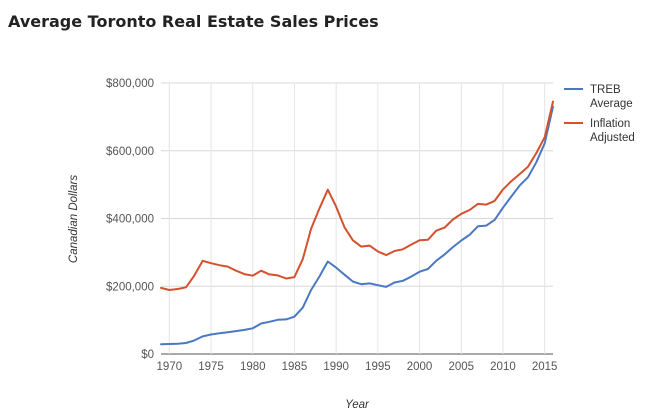 Image resolution: width=650 pixels, height=416 pixels. What do you see at coordinates (357, 405) in the screenshot?
I see `x-axis-title: Year` at bounding box center [357, 405].